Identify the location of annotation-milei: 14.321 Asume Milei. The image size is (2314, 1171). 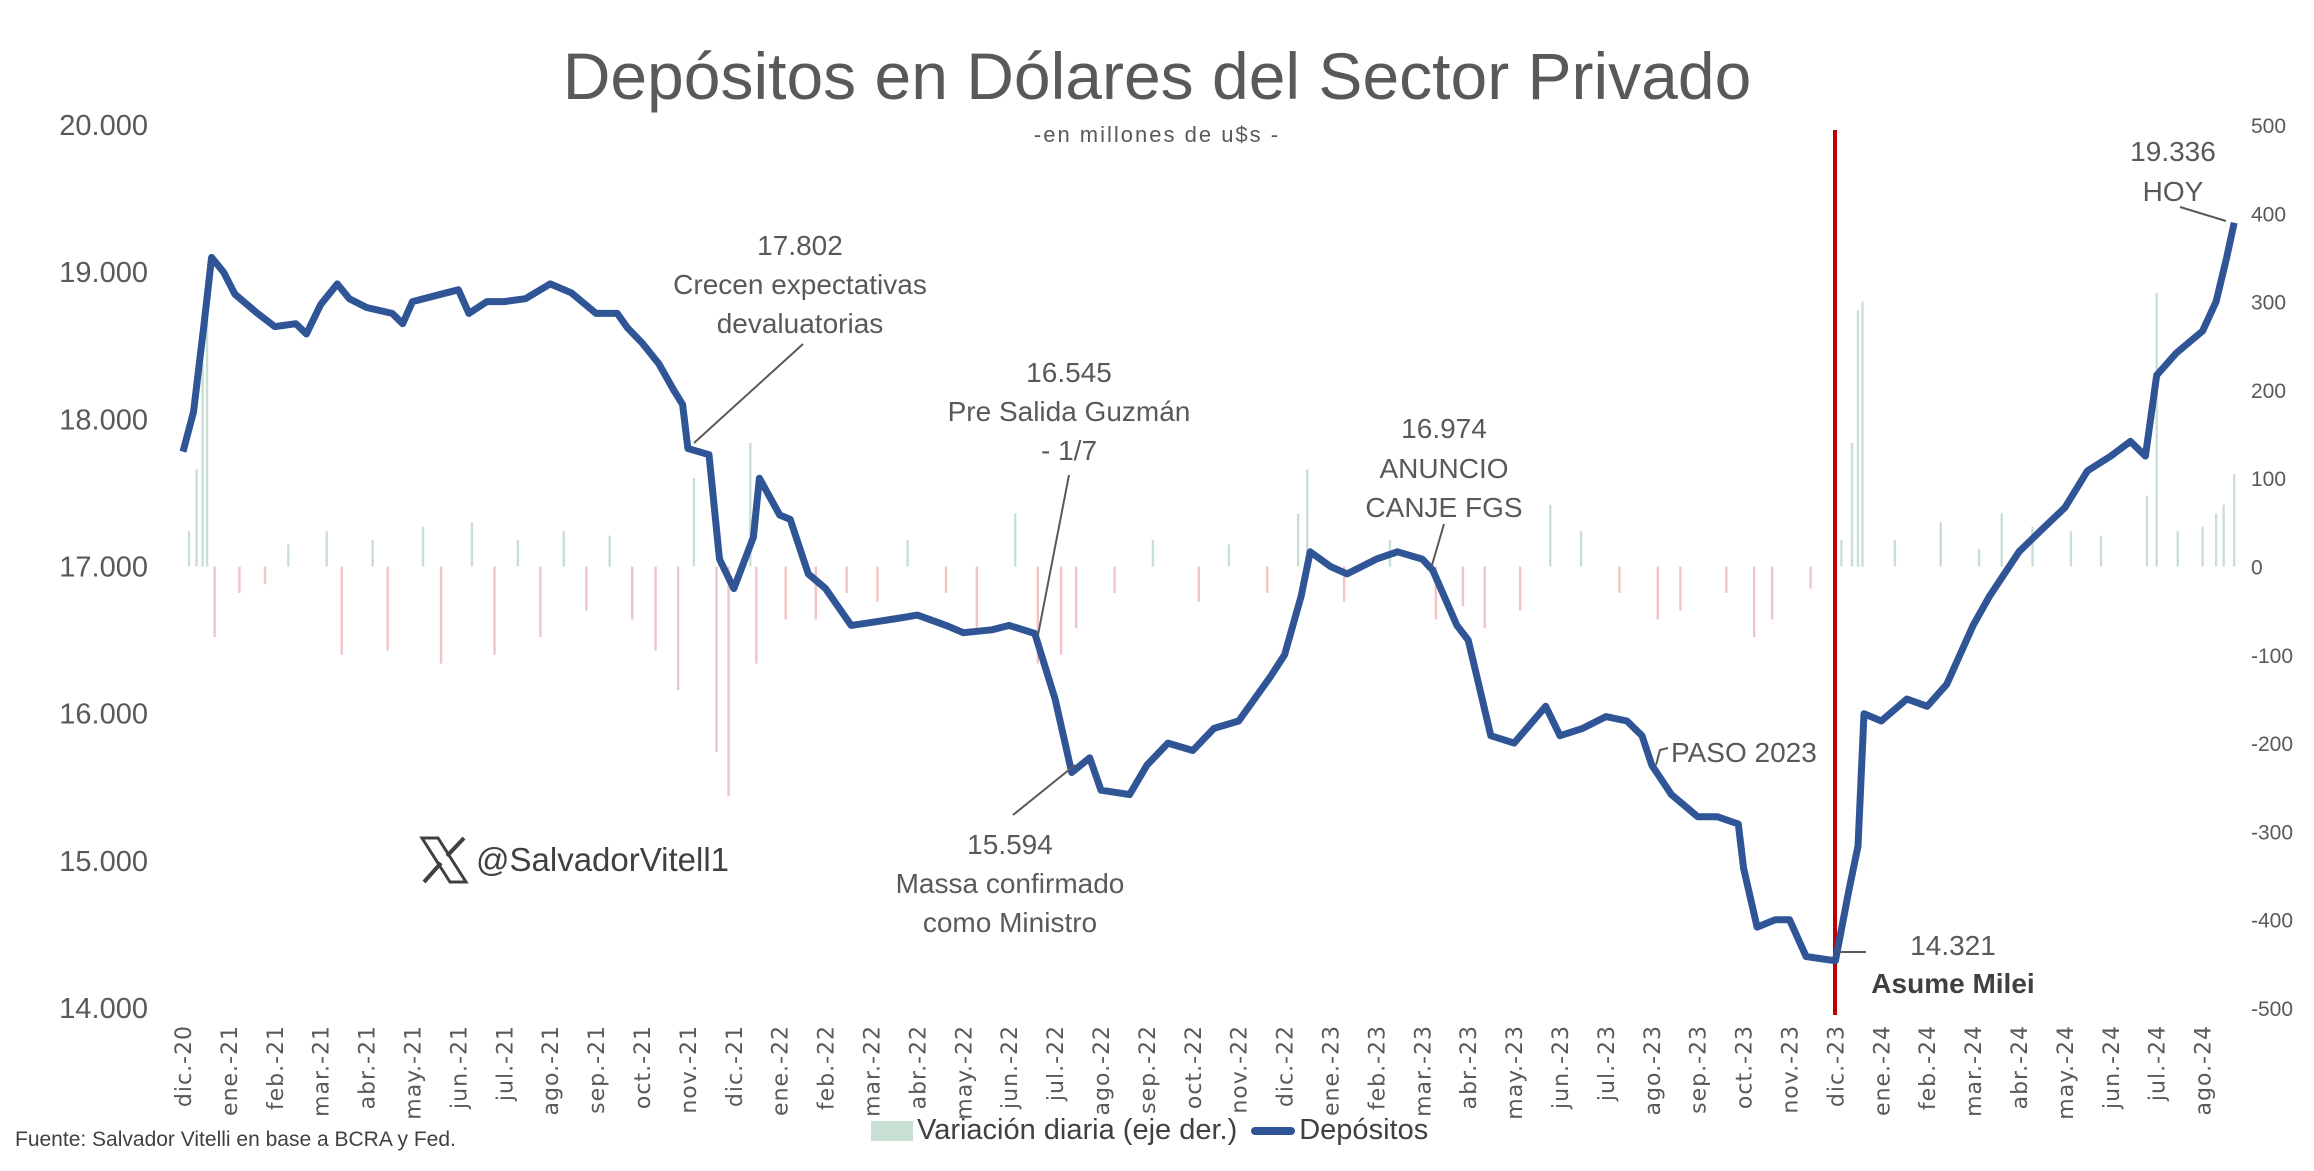
(1936, 964).